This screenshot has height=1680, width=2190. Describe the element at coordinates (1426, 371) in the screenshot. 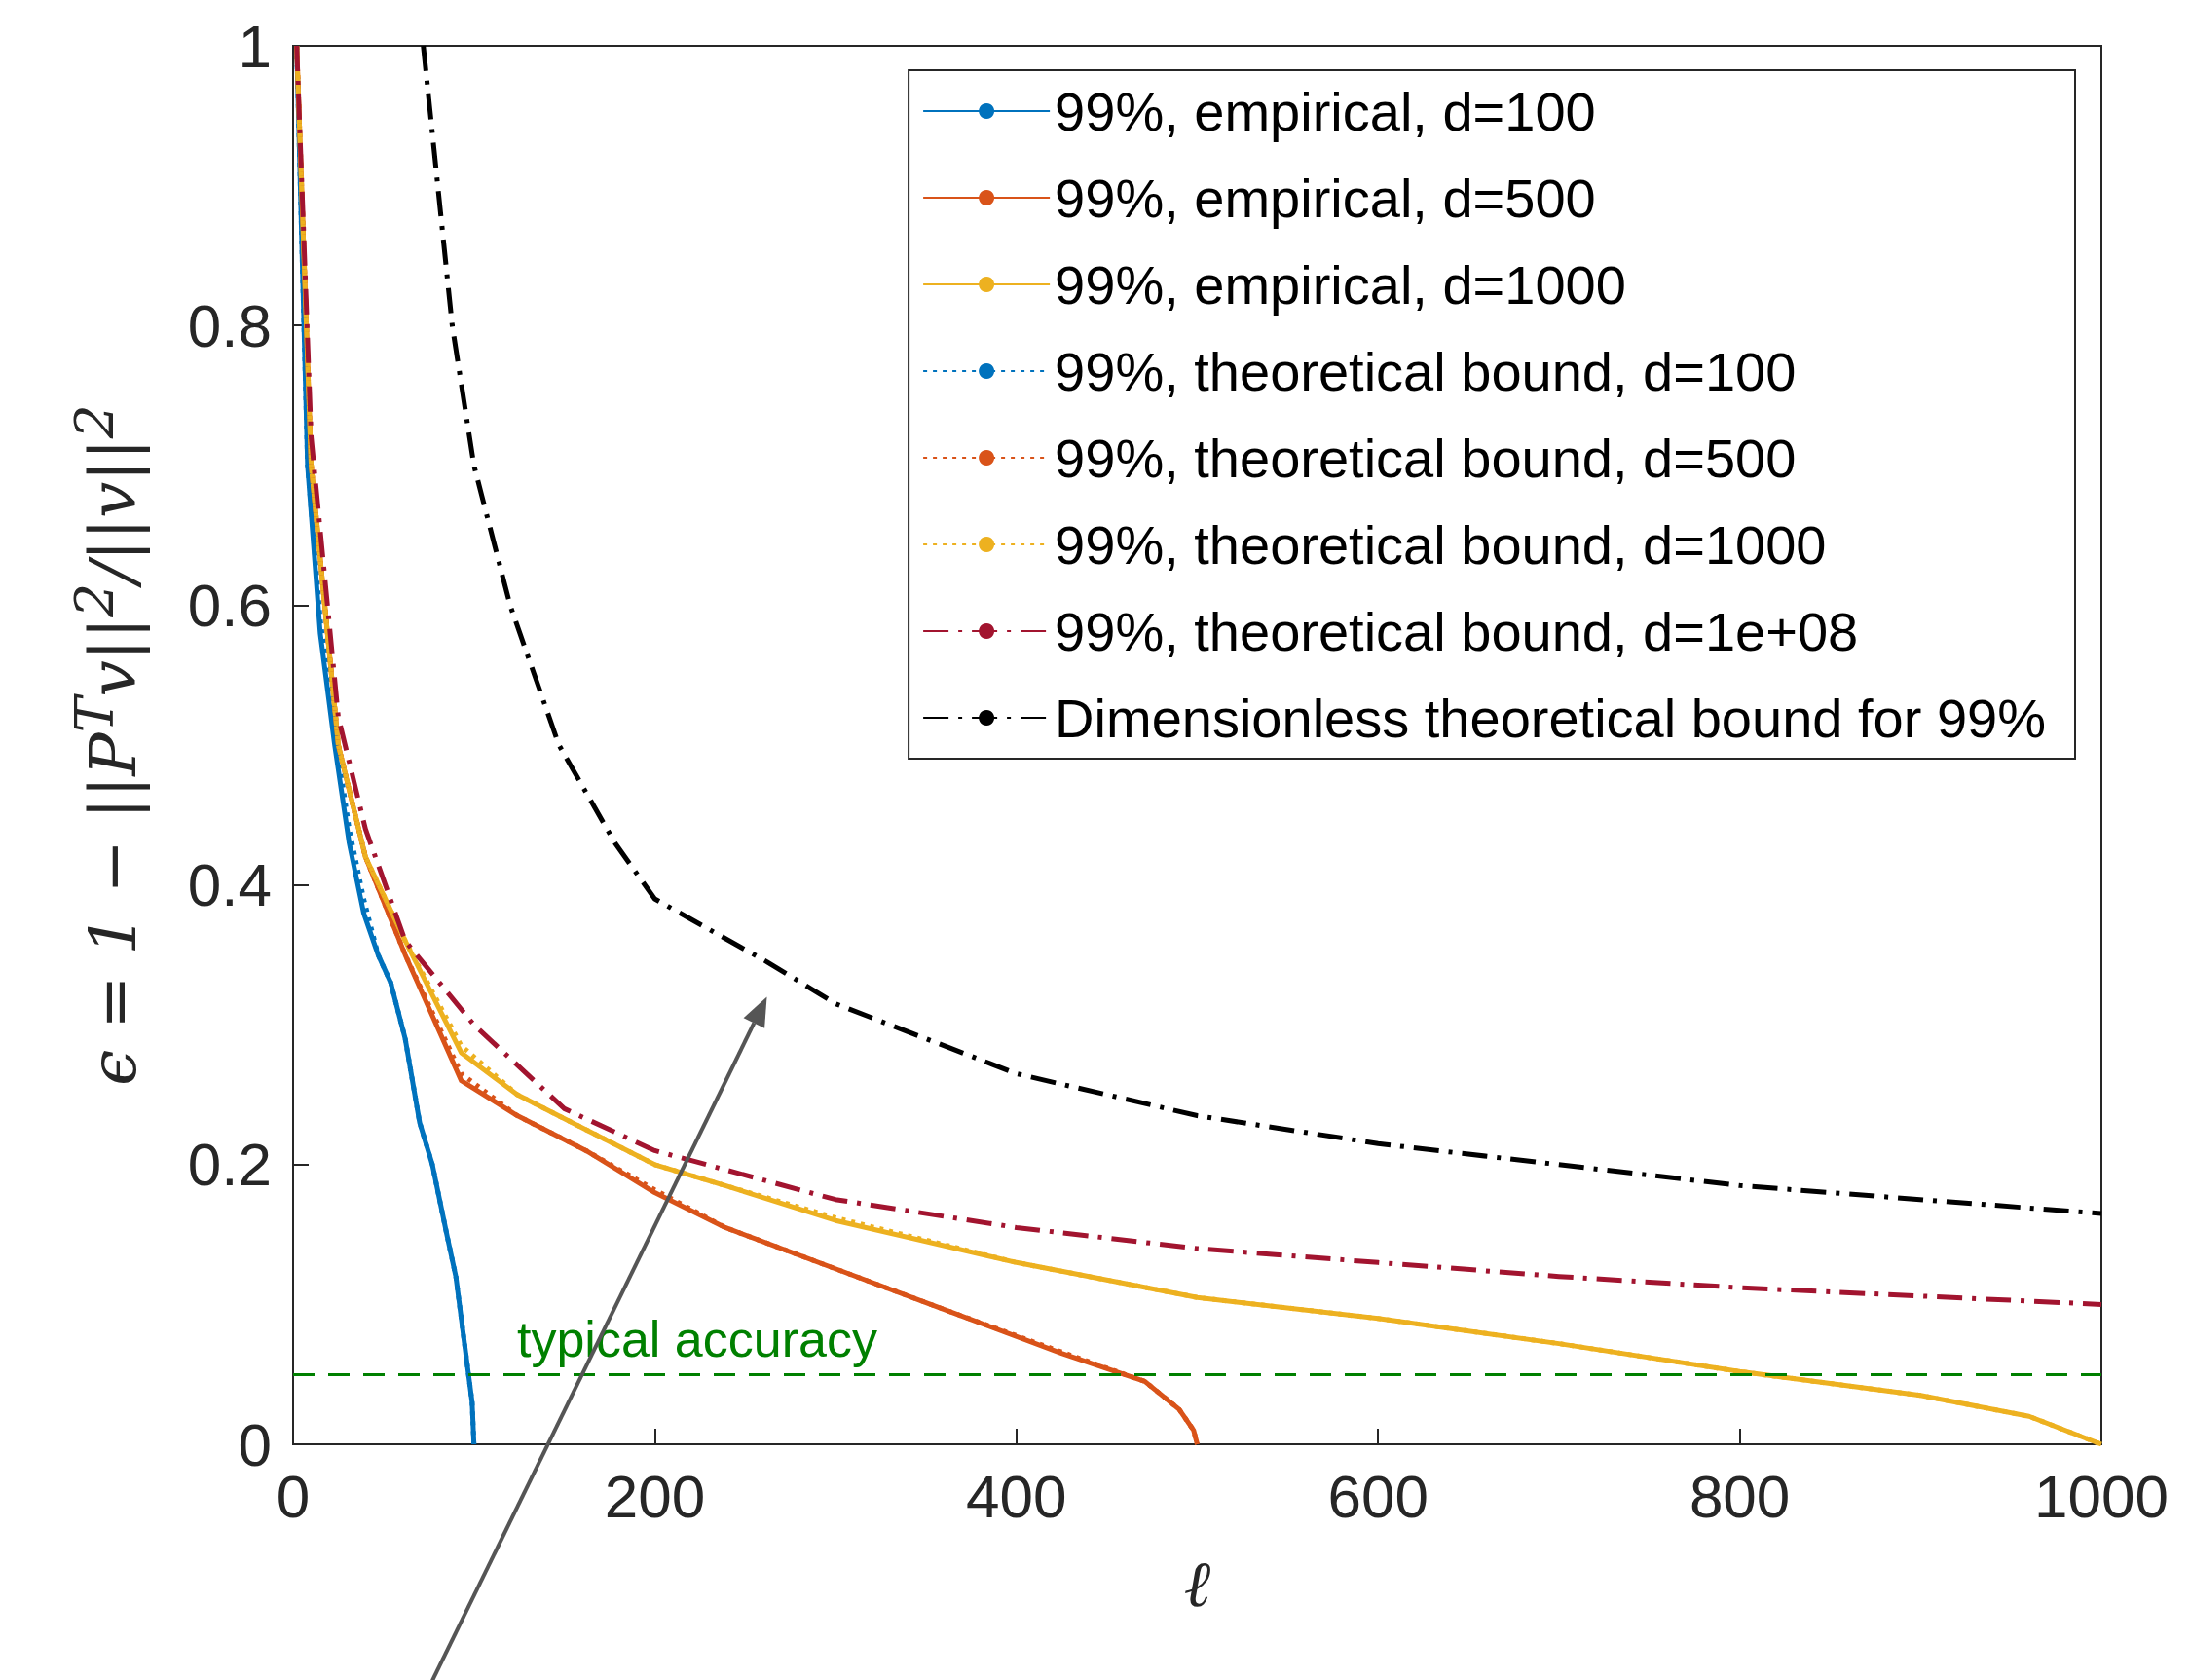

I see `legend-label: 99%, theoretical bound, d=100` at that location.